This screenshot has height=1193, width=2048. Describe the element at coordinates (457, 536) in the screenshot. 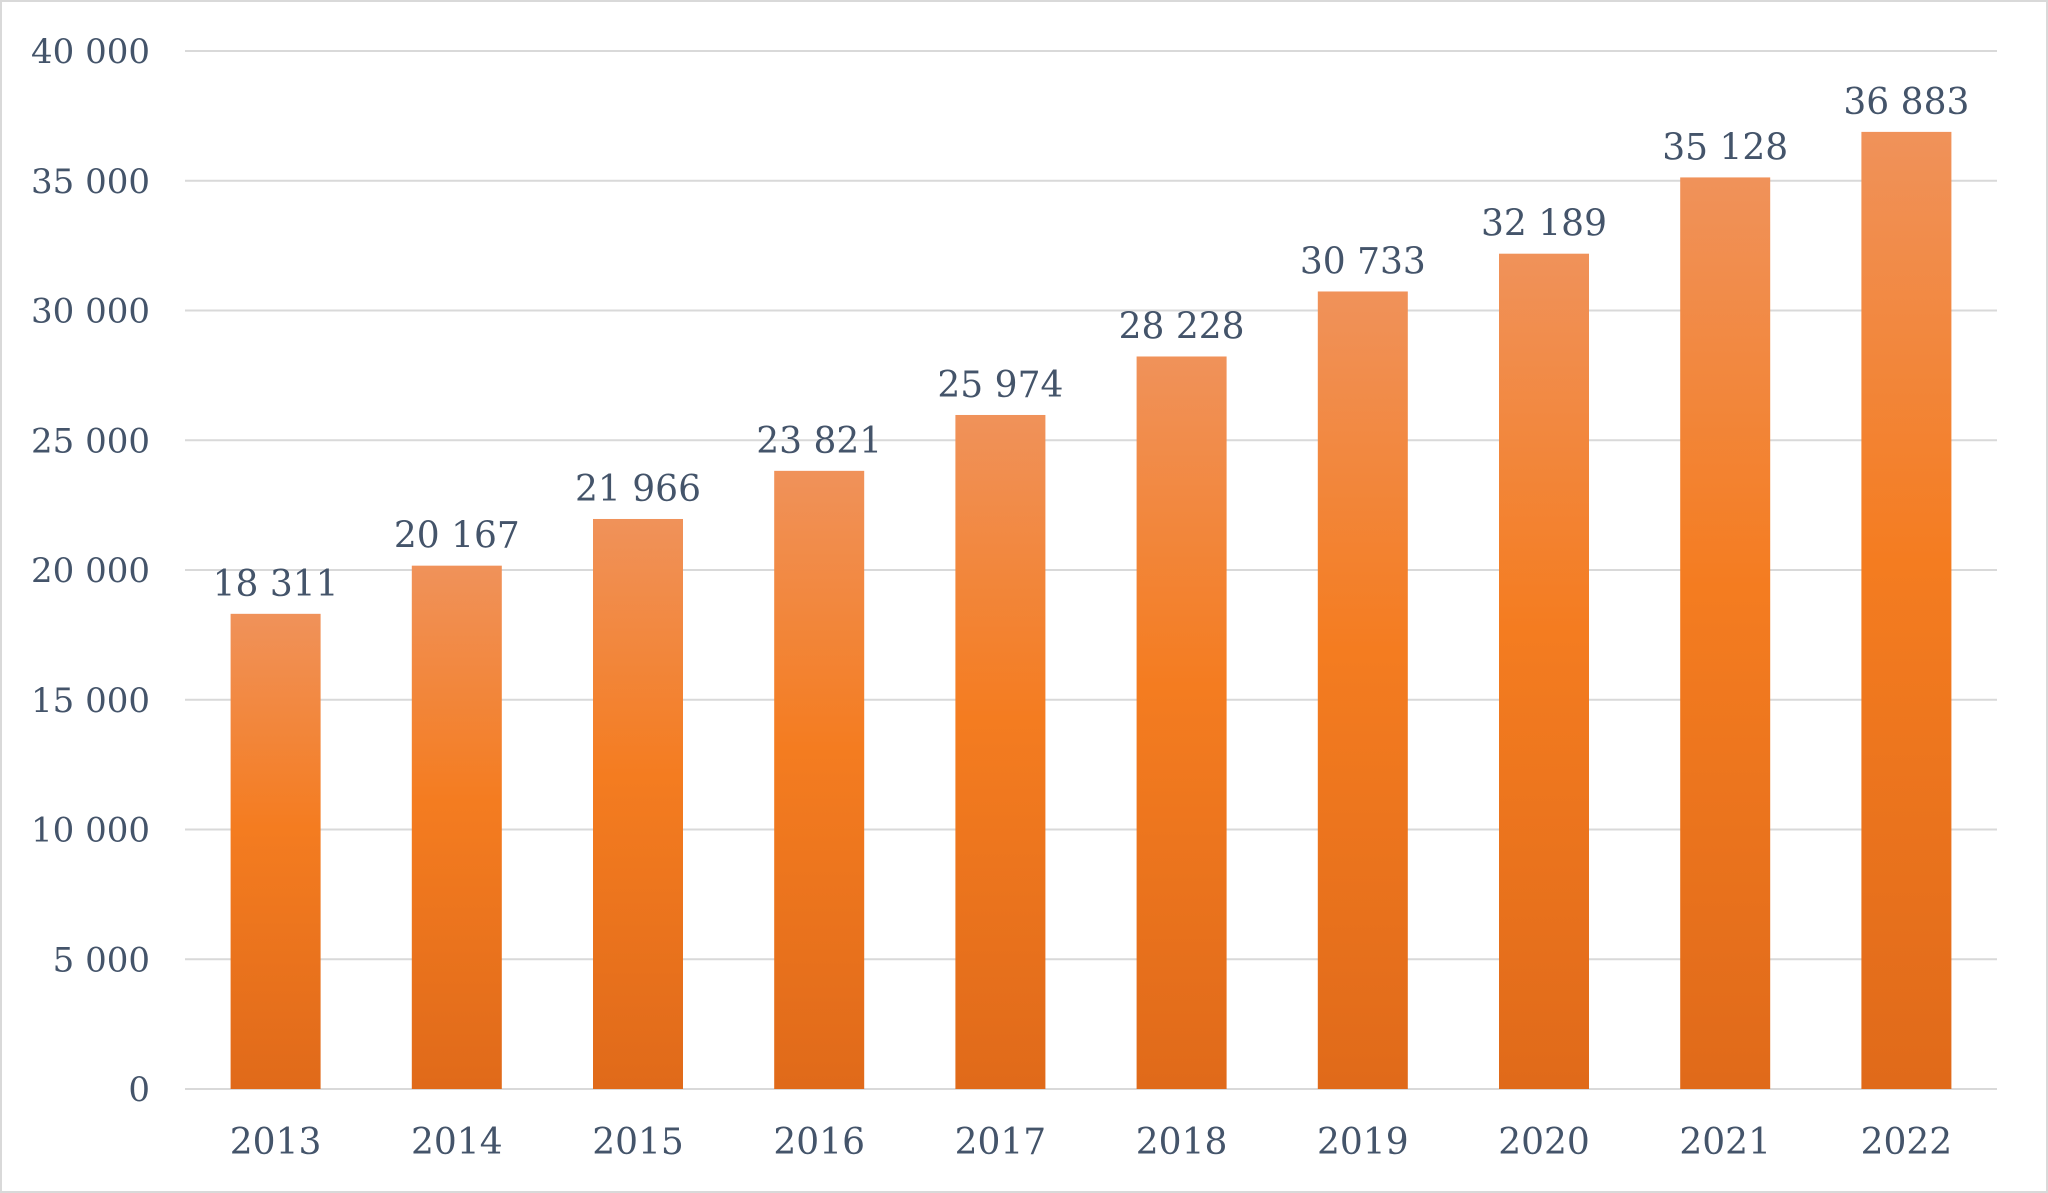

I see `data-label-2014: 20 167` at that location.